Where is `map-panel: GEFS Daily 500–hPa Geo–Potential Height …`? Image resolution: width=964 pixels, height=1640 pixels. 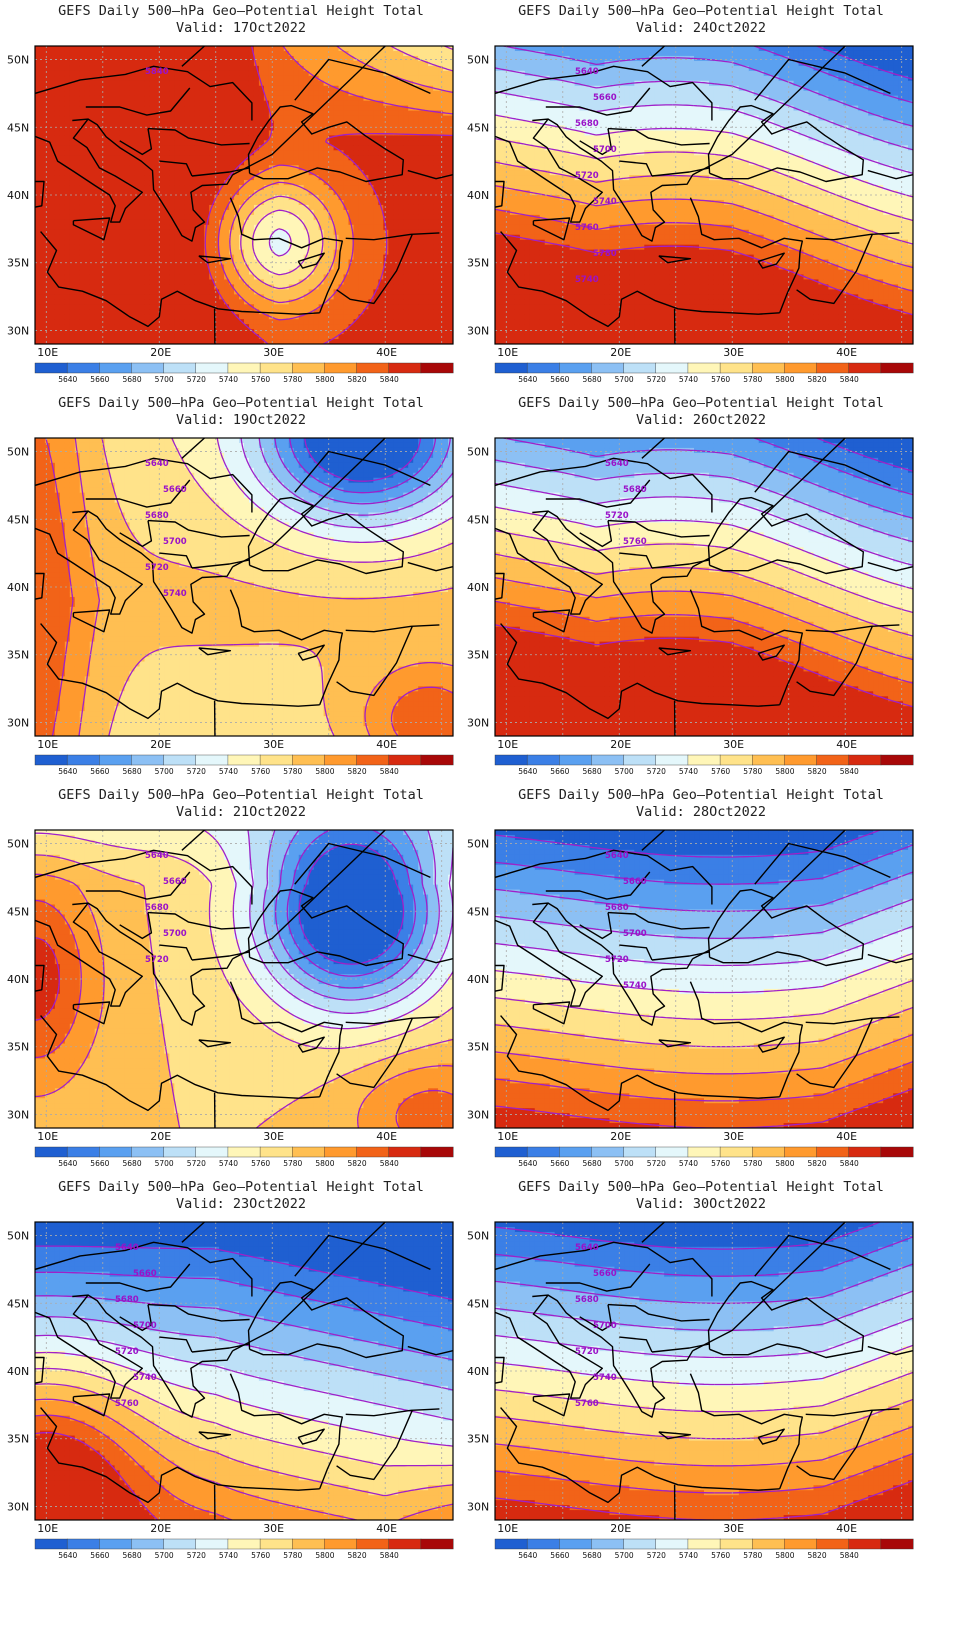 map-panel: GEFS Daily 500–hPa Geo–Potential Height … is located at coordinates (701, 989).